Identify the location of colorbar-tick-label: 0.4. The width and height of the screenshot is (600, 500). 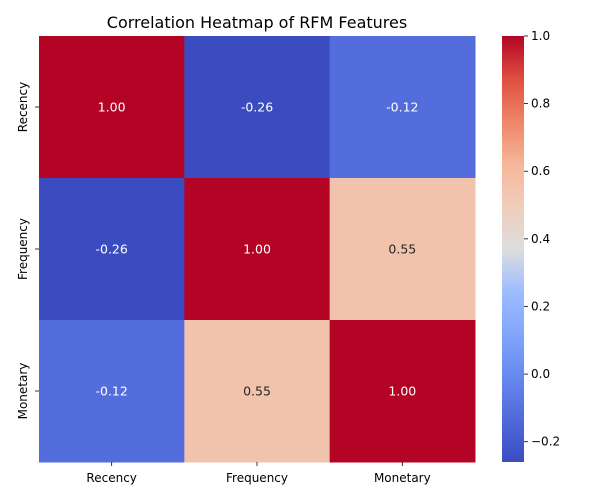
(540, 239).